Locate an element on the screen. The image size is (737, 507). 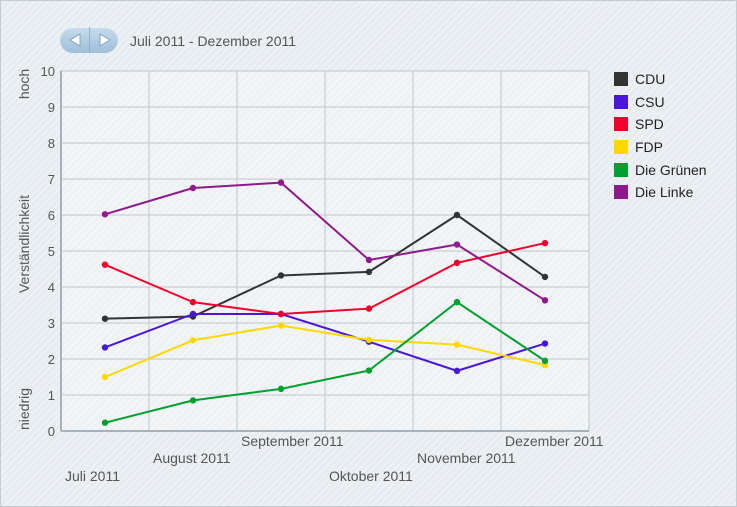
triangle-left-icon is located at coordinates (74, 40).